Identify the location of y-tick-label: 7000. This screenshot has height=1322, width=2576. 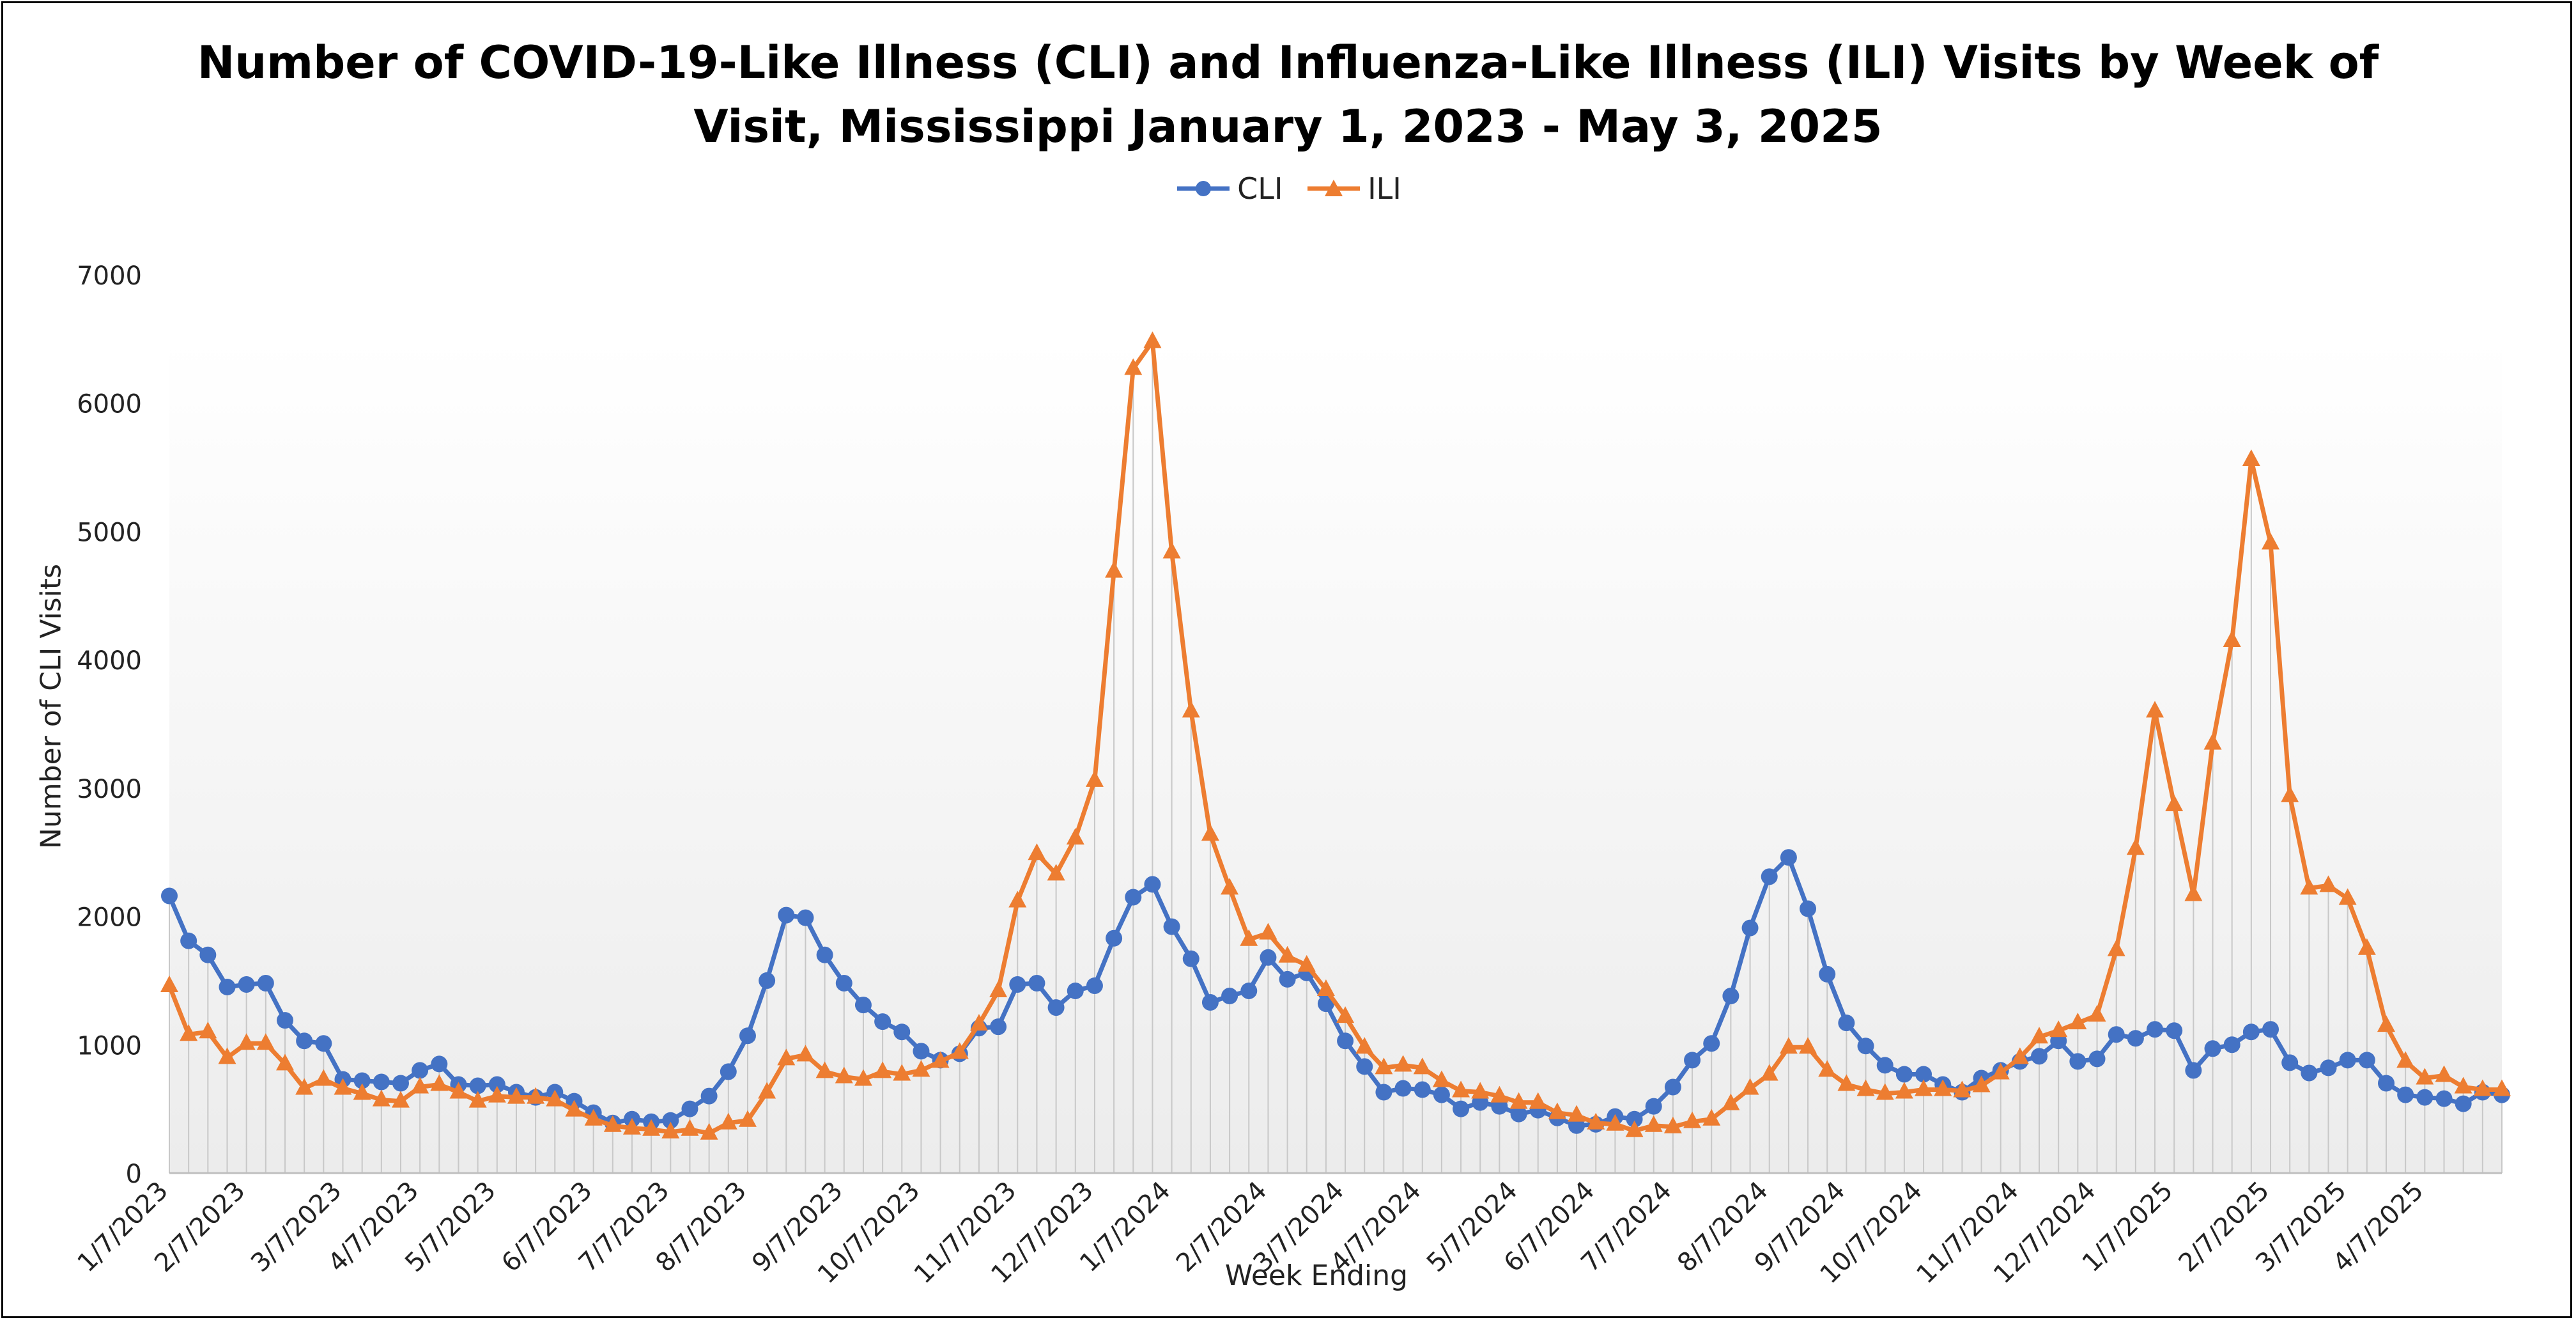
(109, 276).